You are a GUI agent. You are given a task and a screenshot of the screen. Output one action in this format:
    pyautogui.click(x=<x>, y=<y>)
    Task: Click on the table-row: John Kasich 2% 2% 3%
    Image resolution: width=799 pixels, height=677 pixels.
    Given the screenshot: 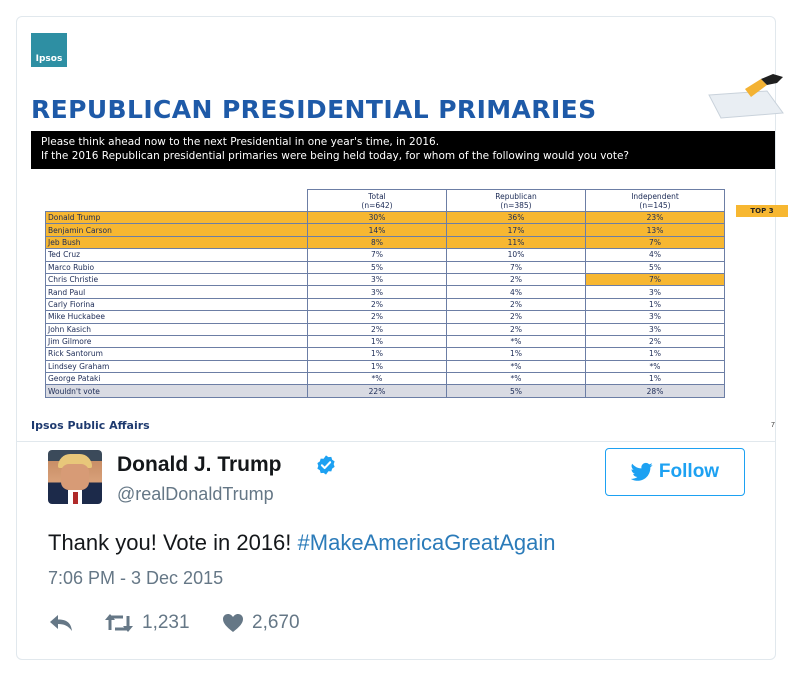 What is the action you would take?
    pyautogui.click(x=385, y=329)
    